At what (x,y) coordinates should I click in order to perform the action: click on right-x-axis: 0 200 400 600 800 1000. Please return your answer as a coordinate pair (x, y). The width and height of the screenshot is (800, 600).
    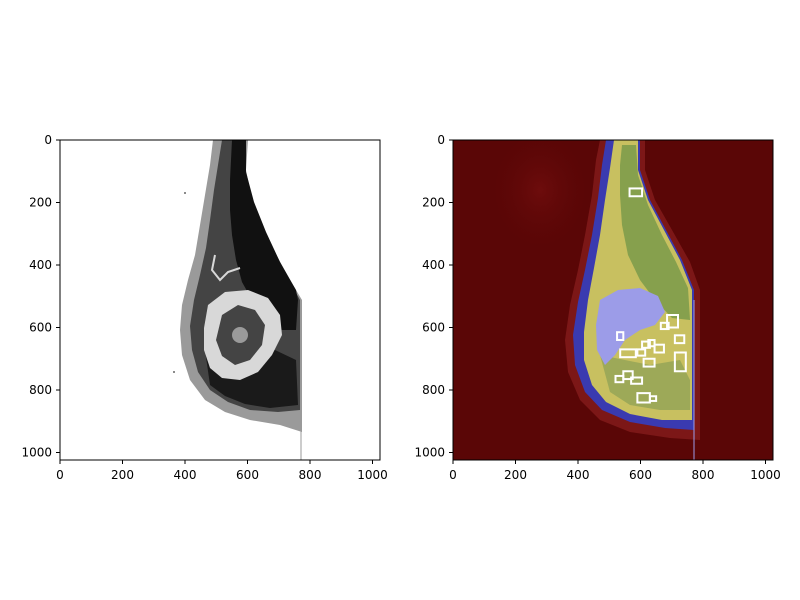
    Looking at the image, I should click on (615, 471).